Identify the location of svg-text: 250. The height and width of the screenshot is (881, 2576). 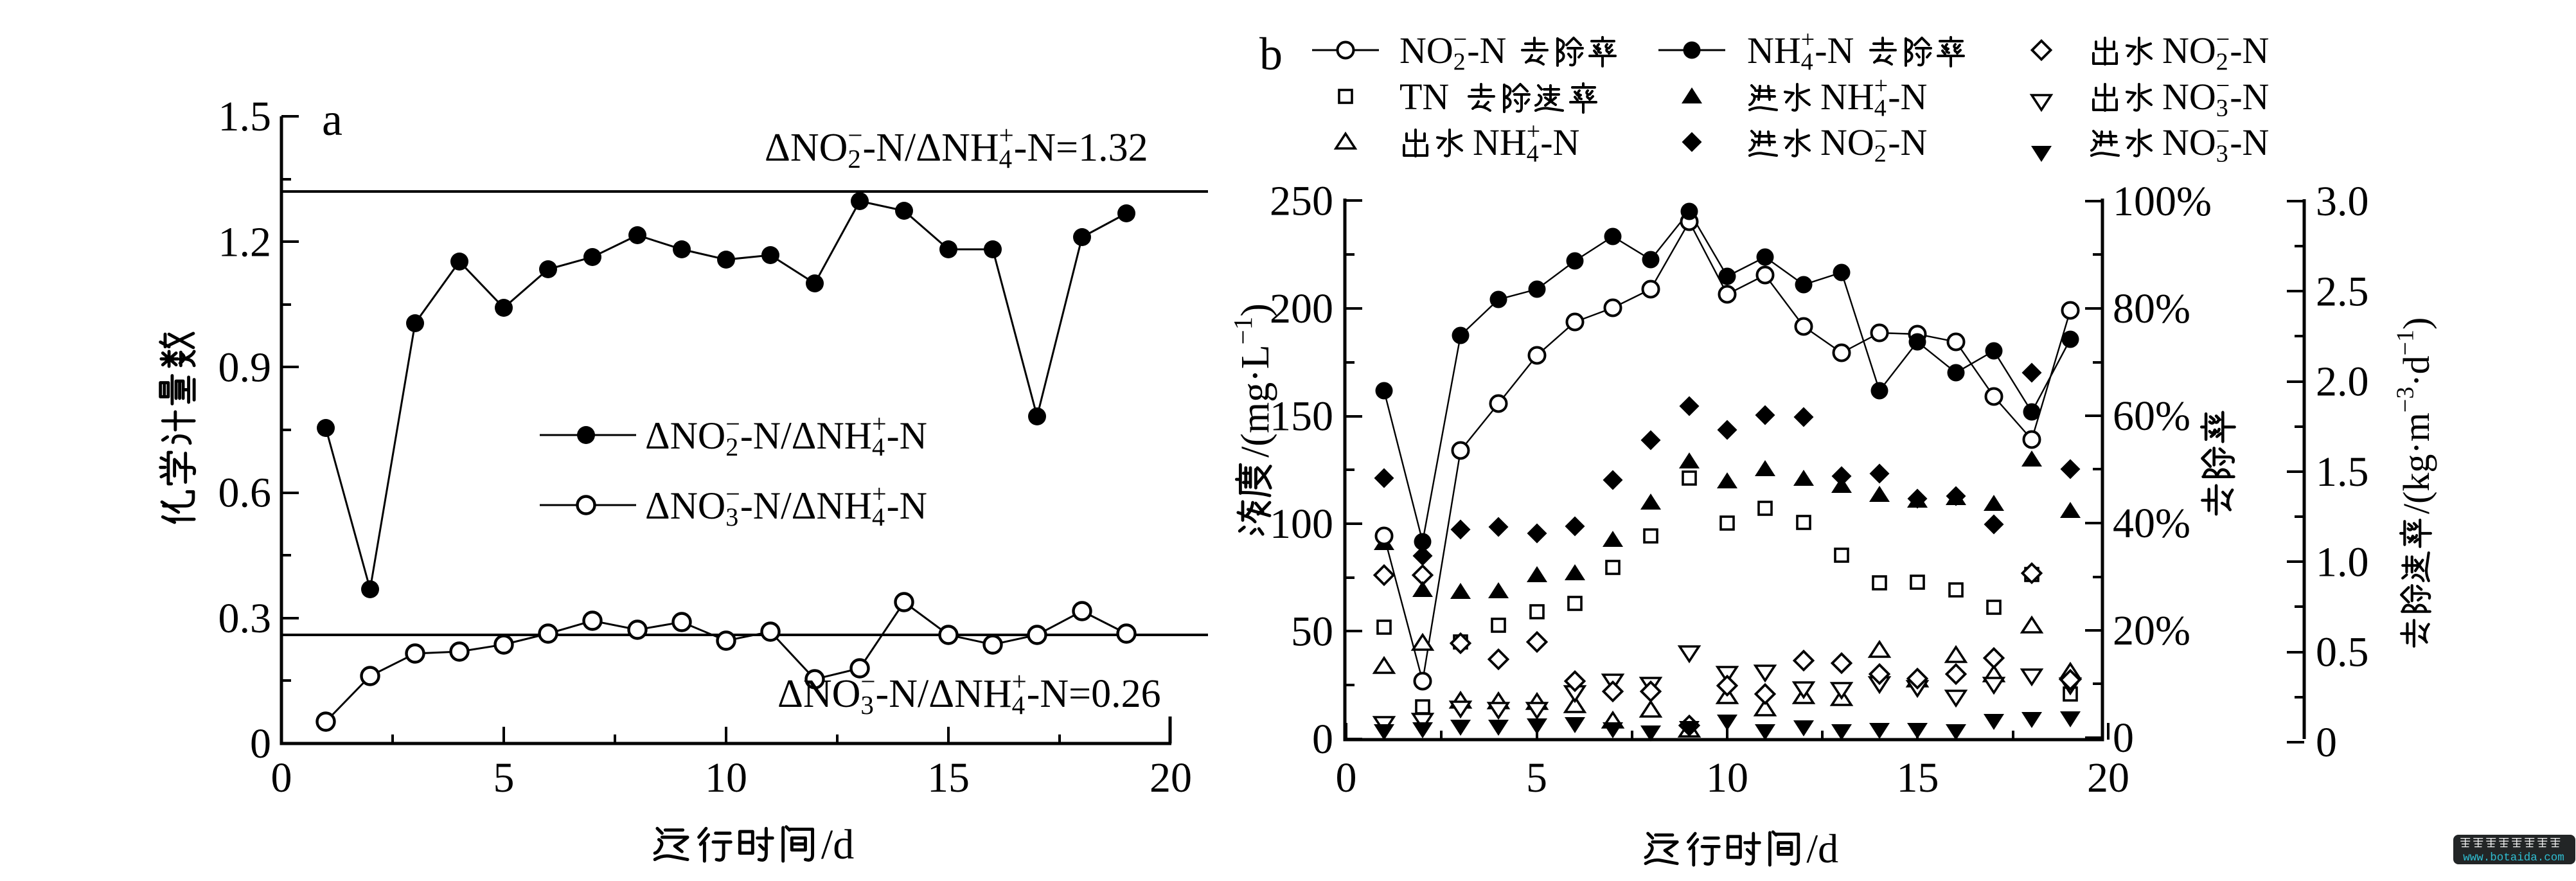
(1302, 201).